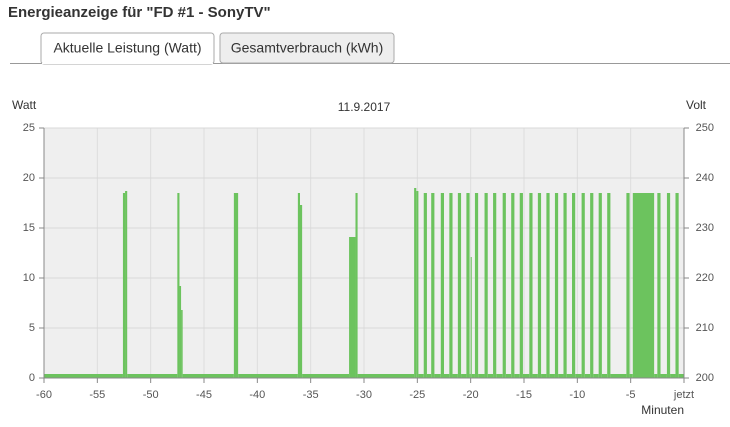  I want to click on tab-label: Gesamtverbrauch (kWh), so click(307, 48).